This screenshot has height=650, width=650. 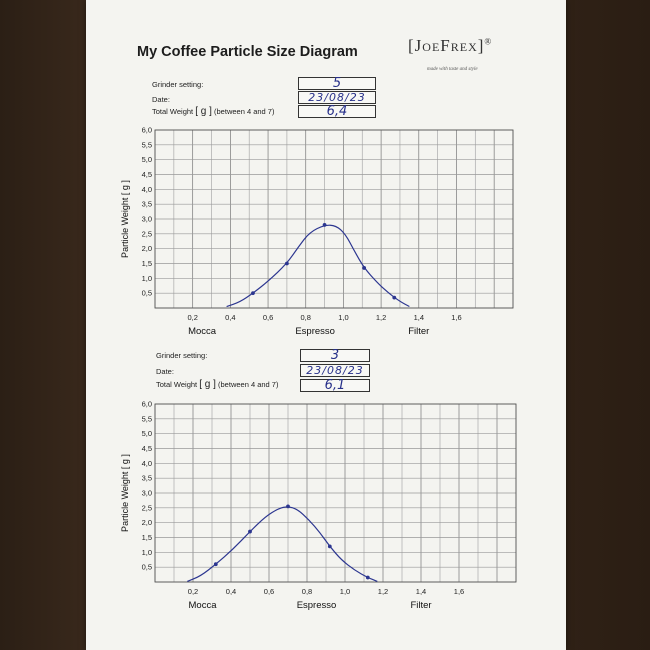 I want to click on total-weight-field: 6,1, so click(x=335, y=385).